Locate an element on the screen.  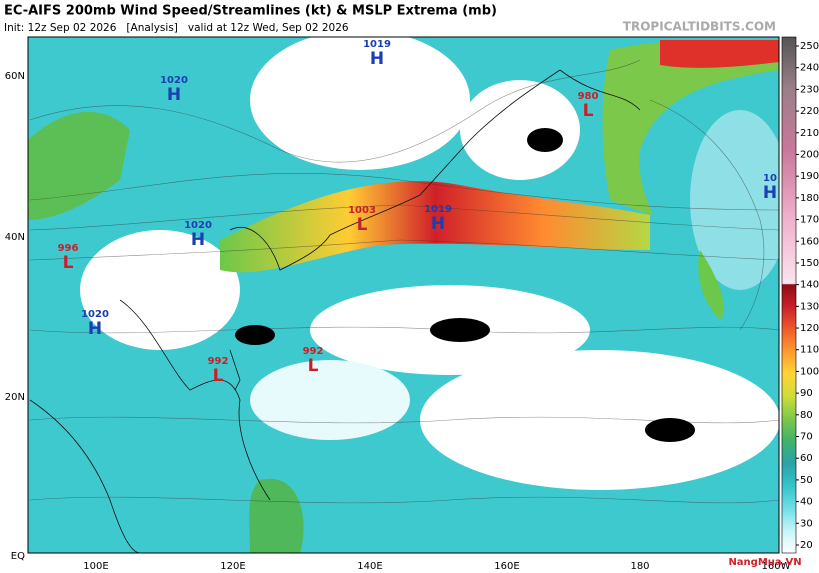
colorbar-label: 20 is located at coordinates (806, 545).